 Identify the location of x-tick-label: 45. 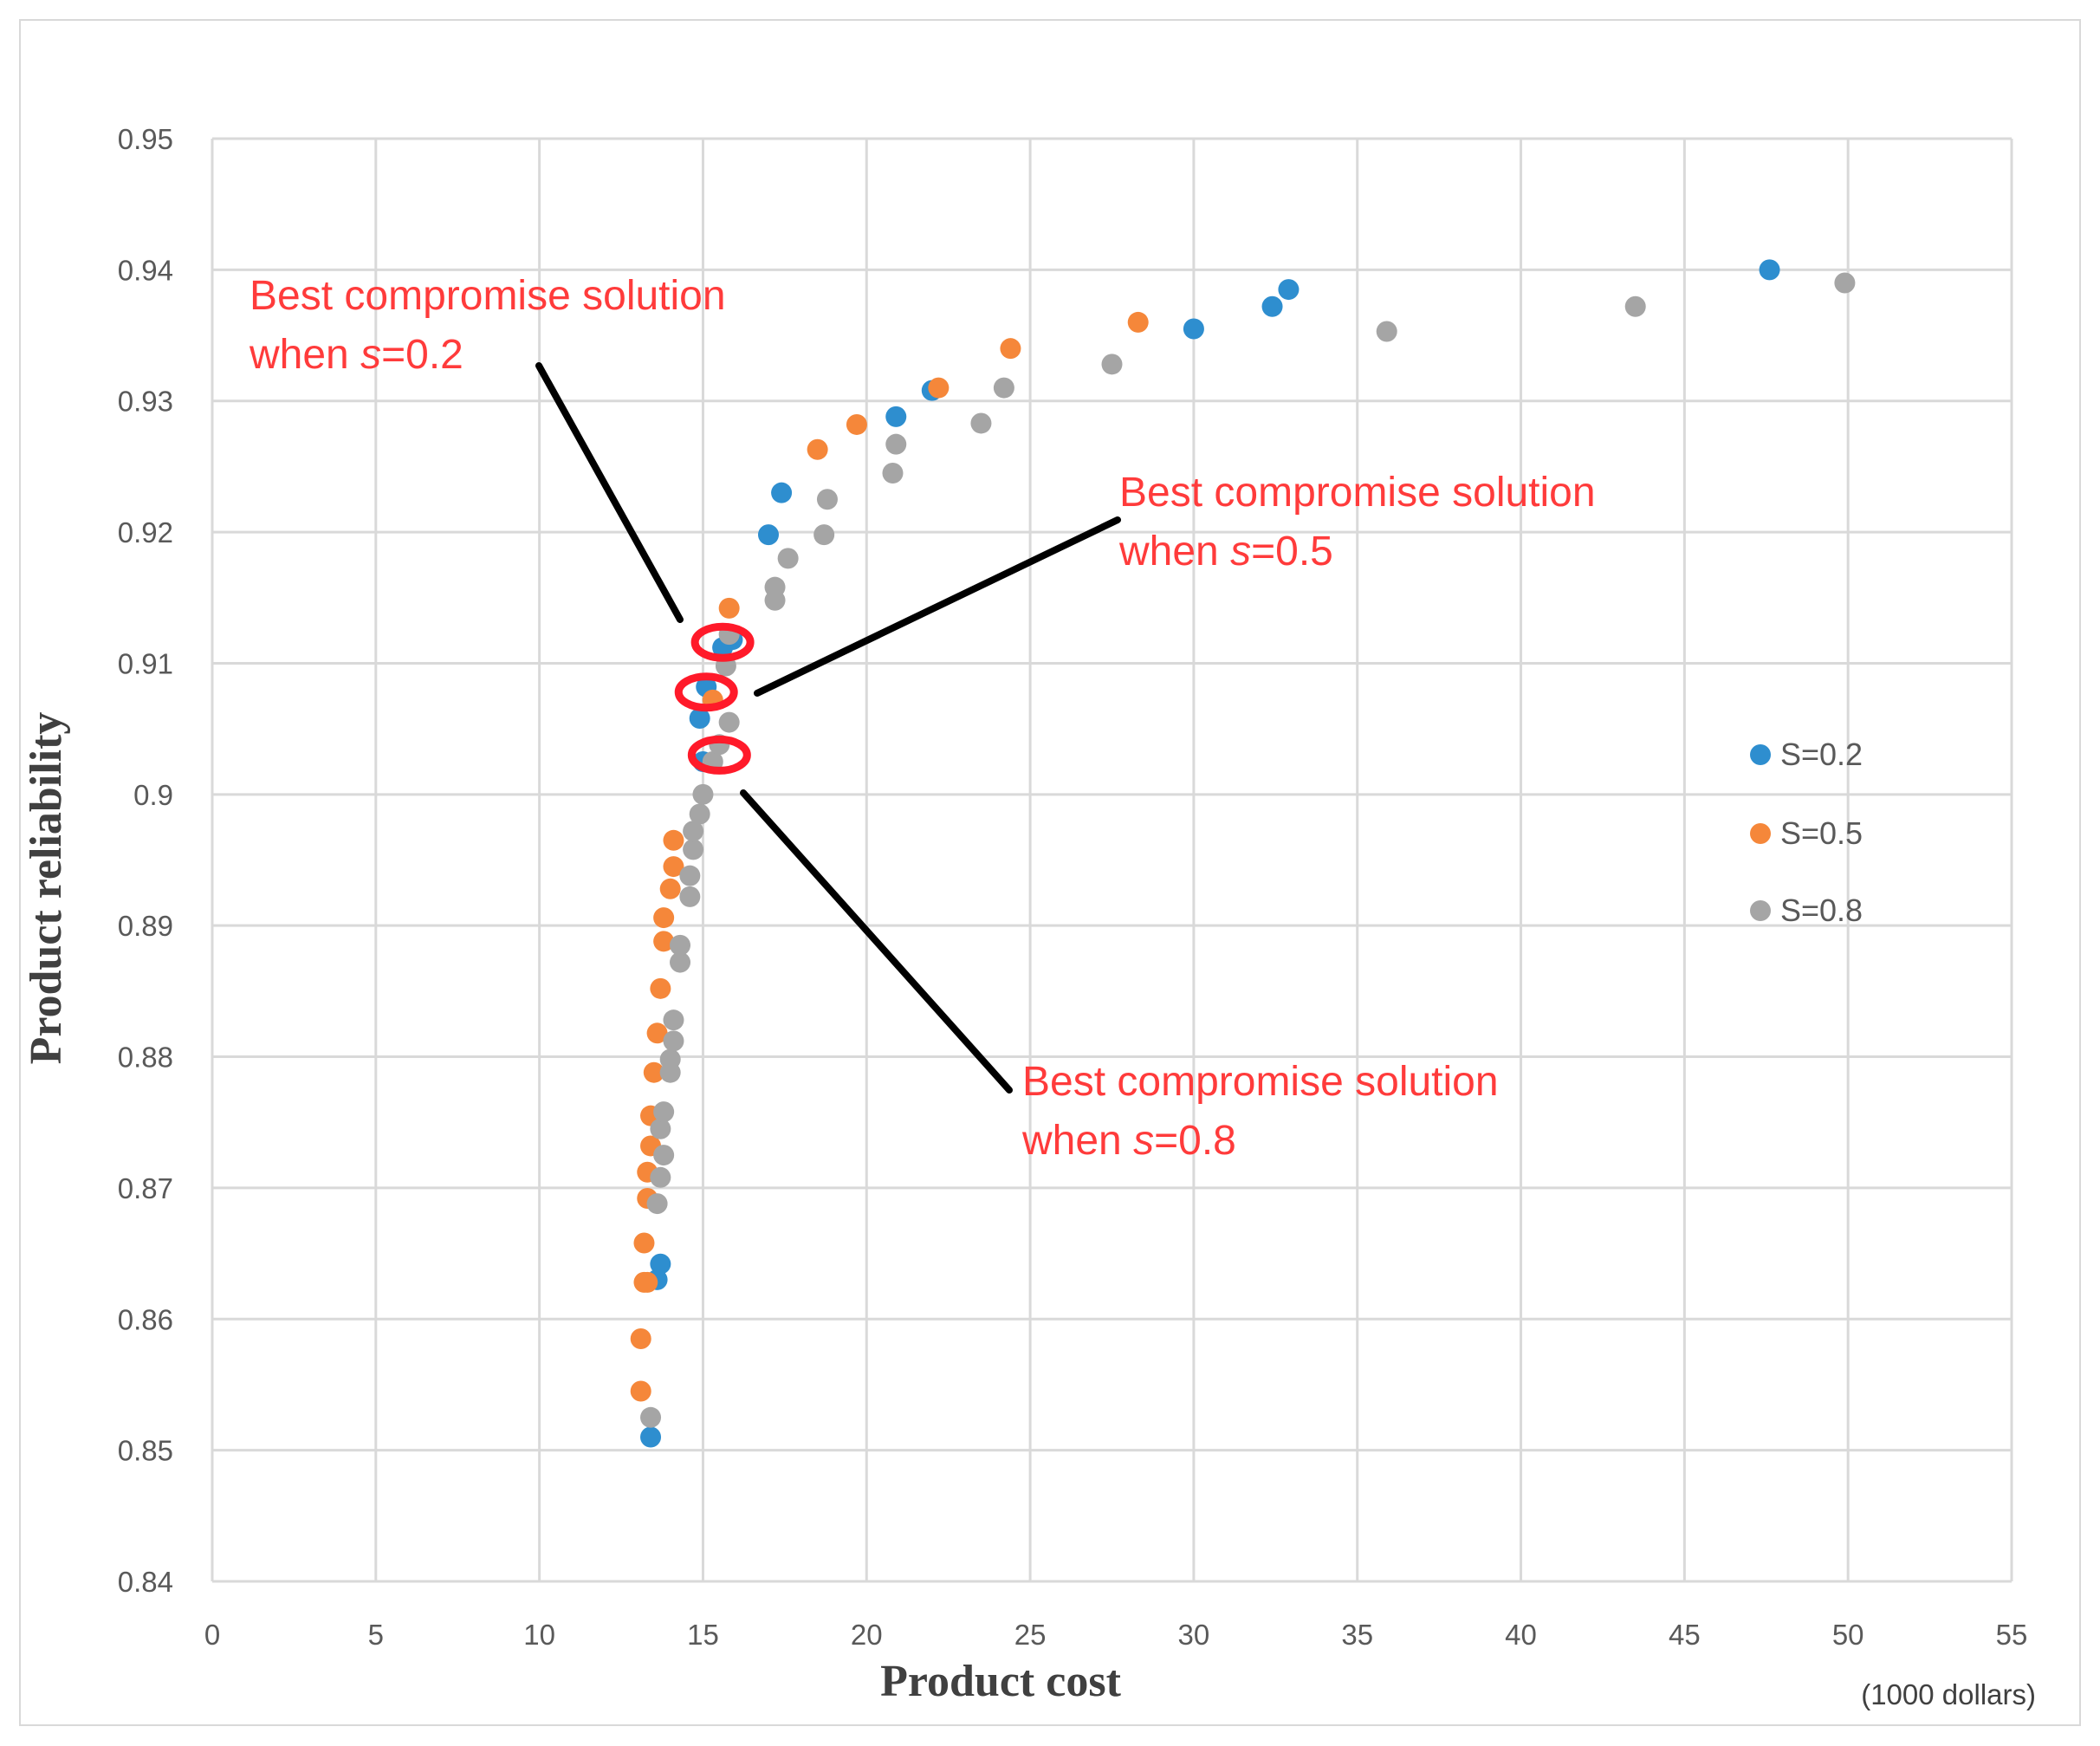
(1685, 1635).